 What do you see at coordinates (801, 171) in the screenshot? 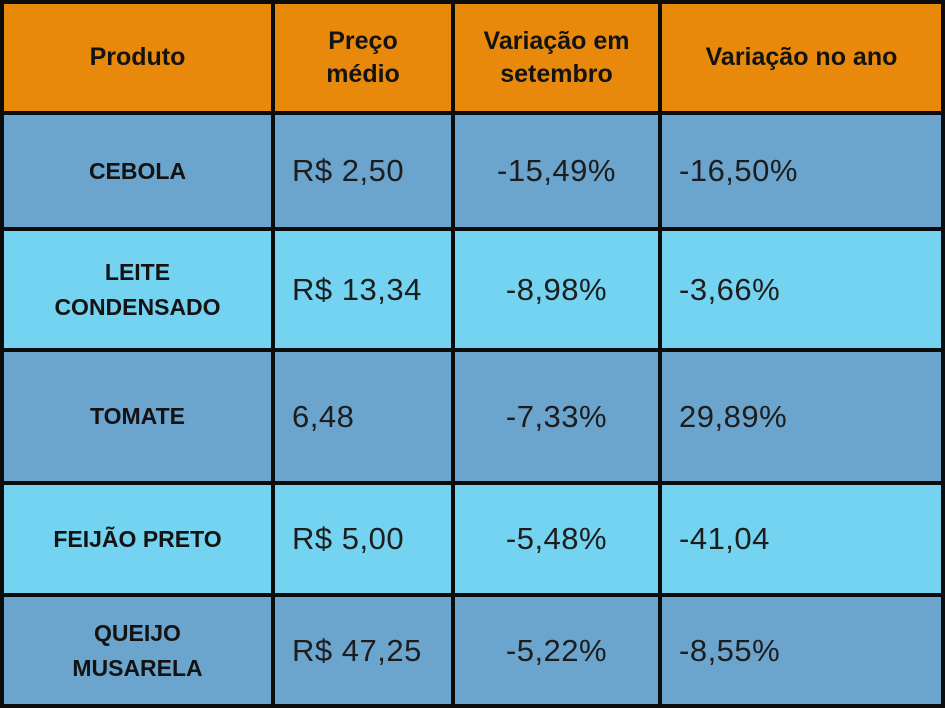
I see `year-variation-cell: -16,50%` at bounding box center [801, 171].